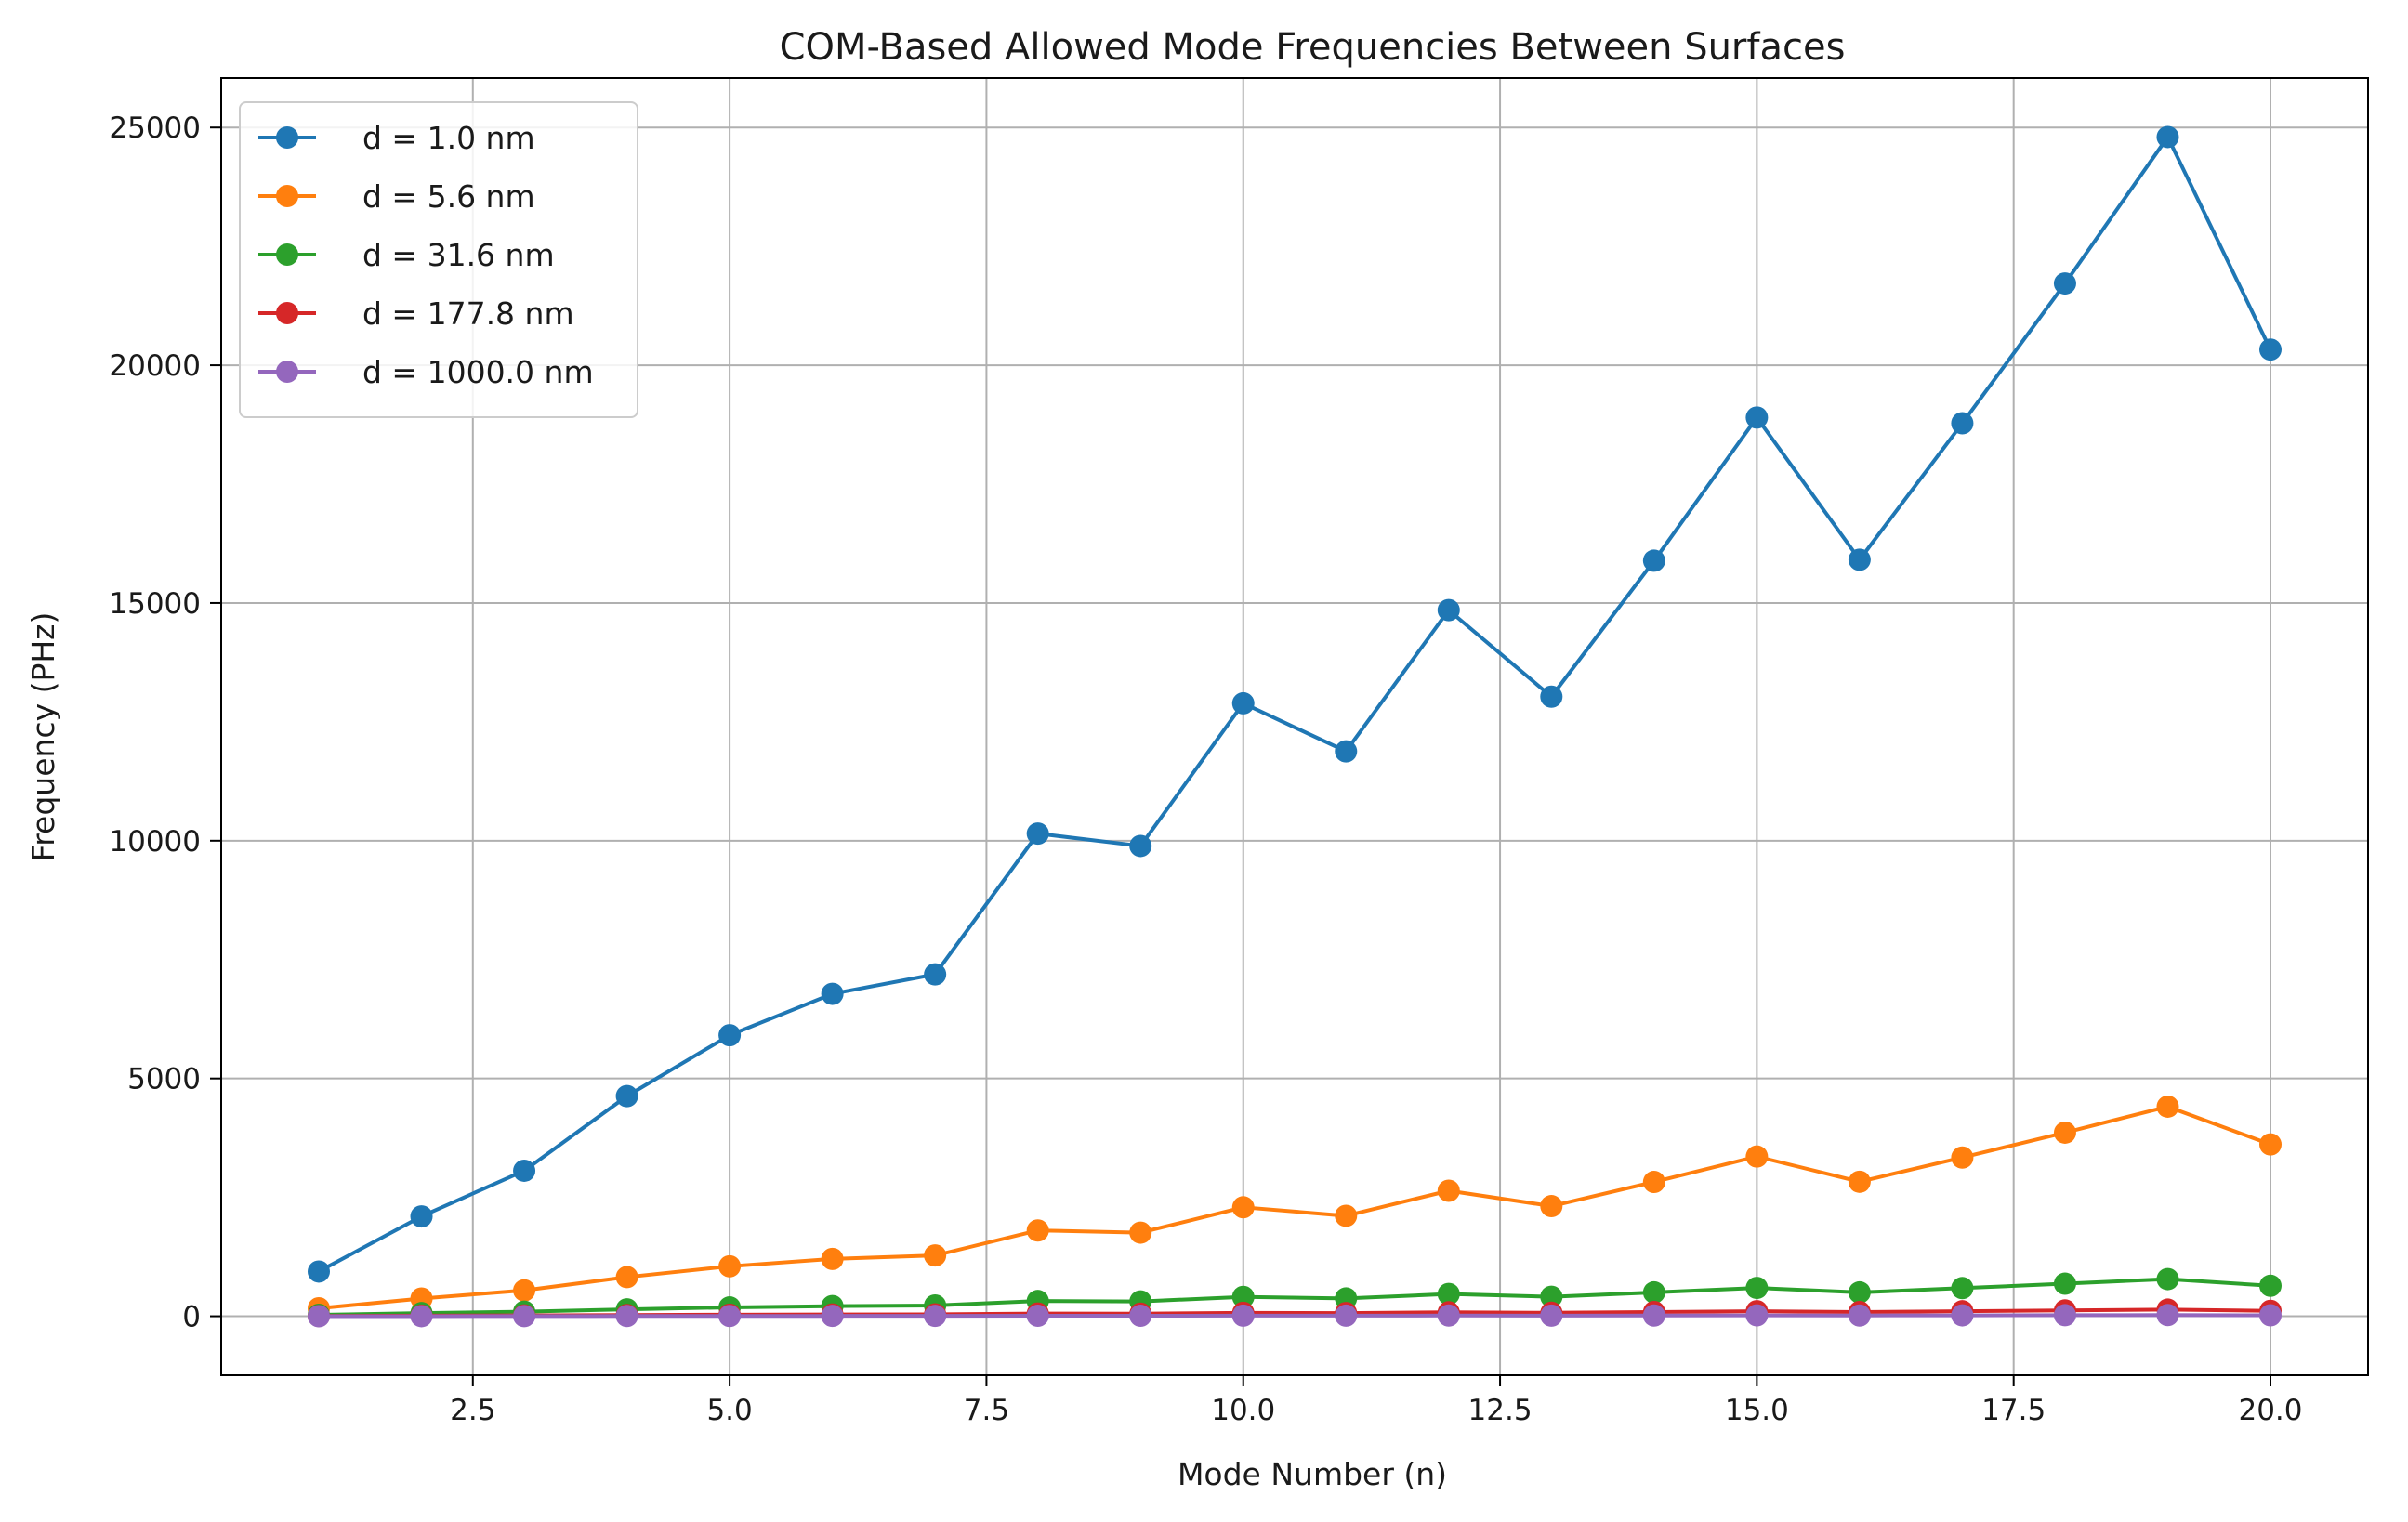 This screenshot has width=2408, height=1522. I want to click on legend-label: d = 31.6 nm, so click(458, 255).